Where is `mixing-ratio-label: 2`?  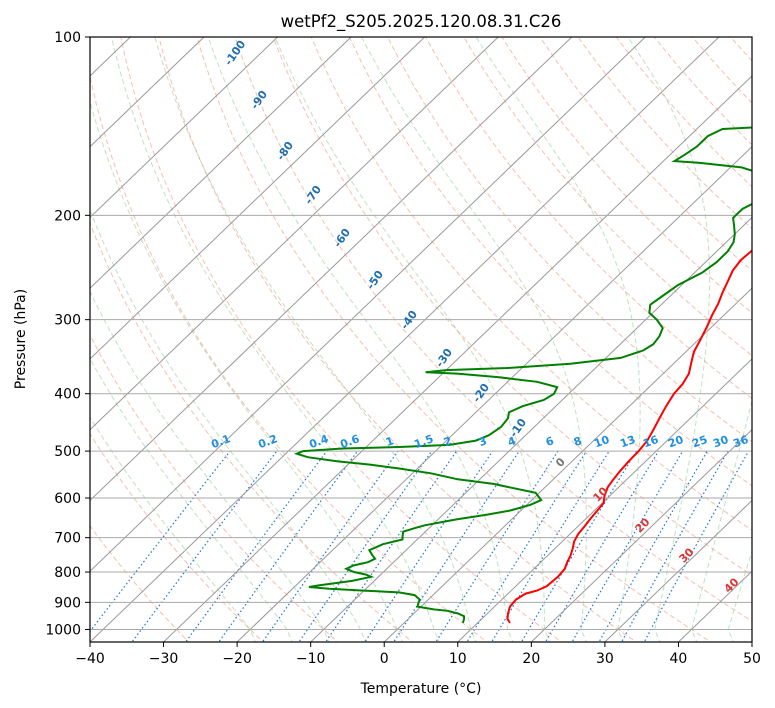 mixing-ratio-label: 2 is located at coordinates (448, 441).